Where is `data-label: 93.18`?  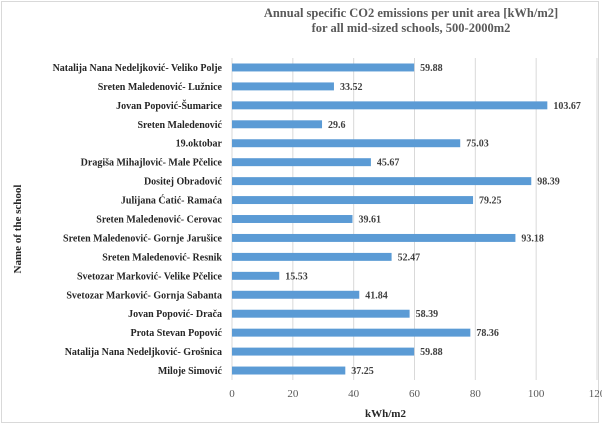 data-label: 93.18 is located at coordinates (532, 238).